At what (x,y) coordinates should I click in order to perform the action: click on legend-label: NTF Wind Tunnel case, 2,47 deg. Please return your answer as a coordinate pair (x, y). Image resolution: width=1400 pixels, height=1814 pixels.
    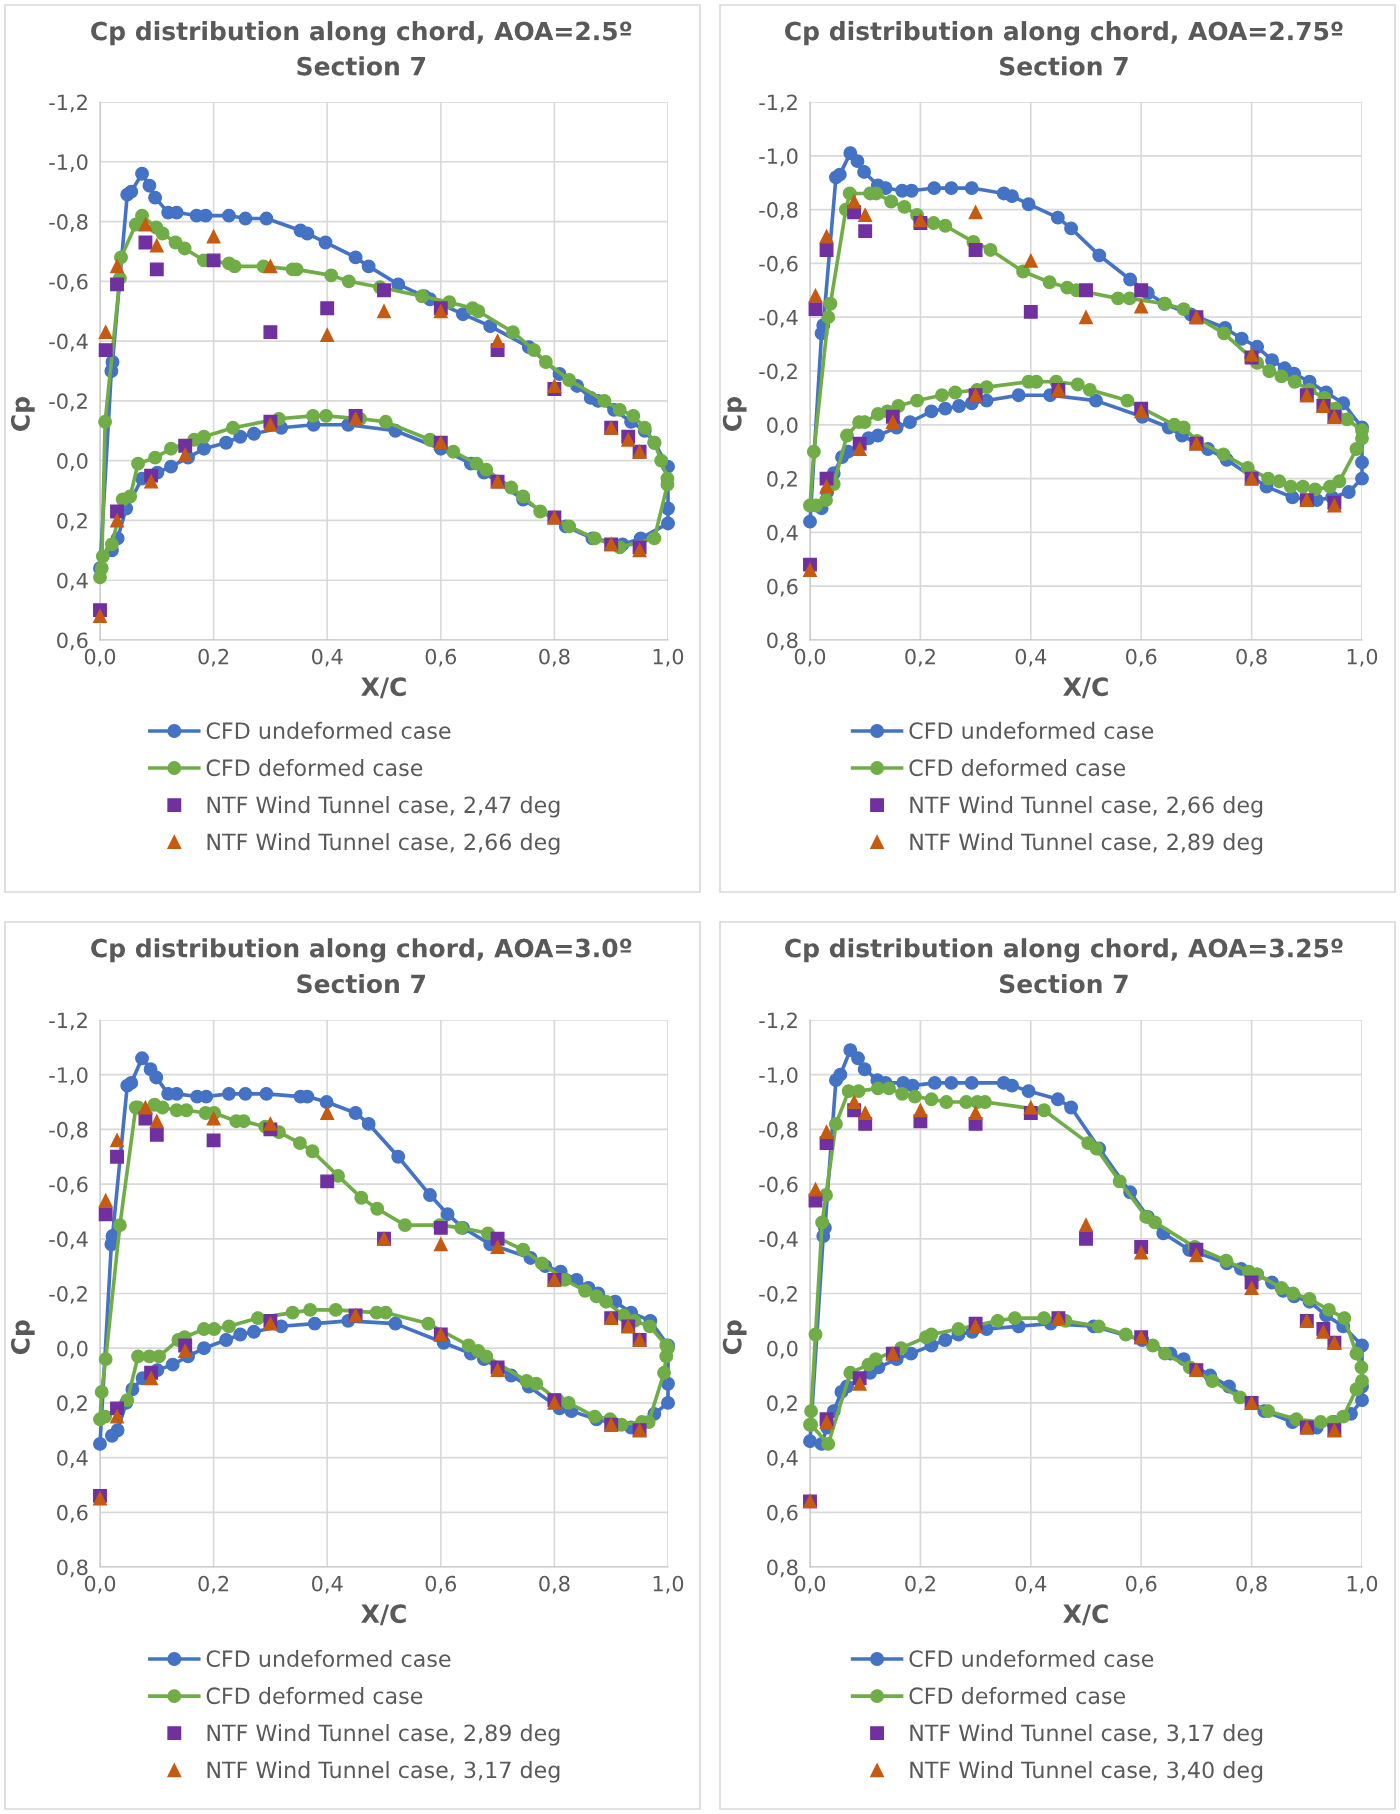
    Looking at the image, I should click on (383, 807).